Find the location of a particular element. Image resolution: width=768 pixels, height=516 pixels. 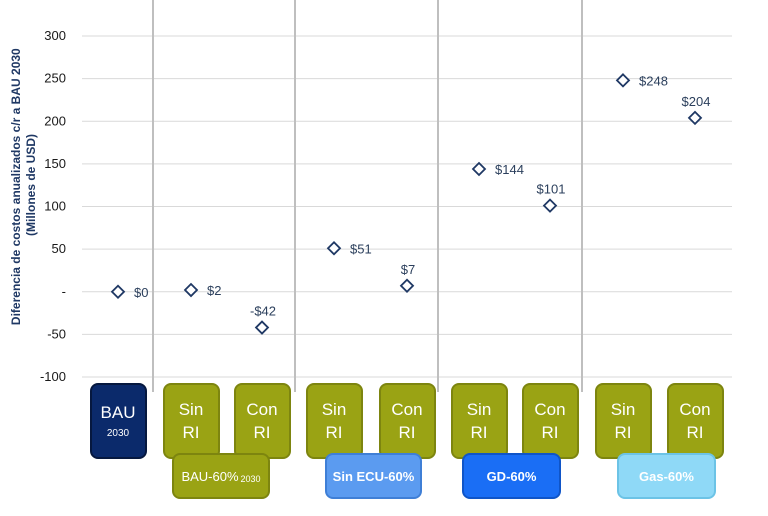

scenario-label-line2: 2030 is located at coordinates (118, 433).